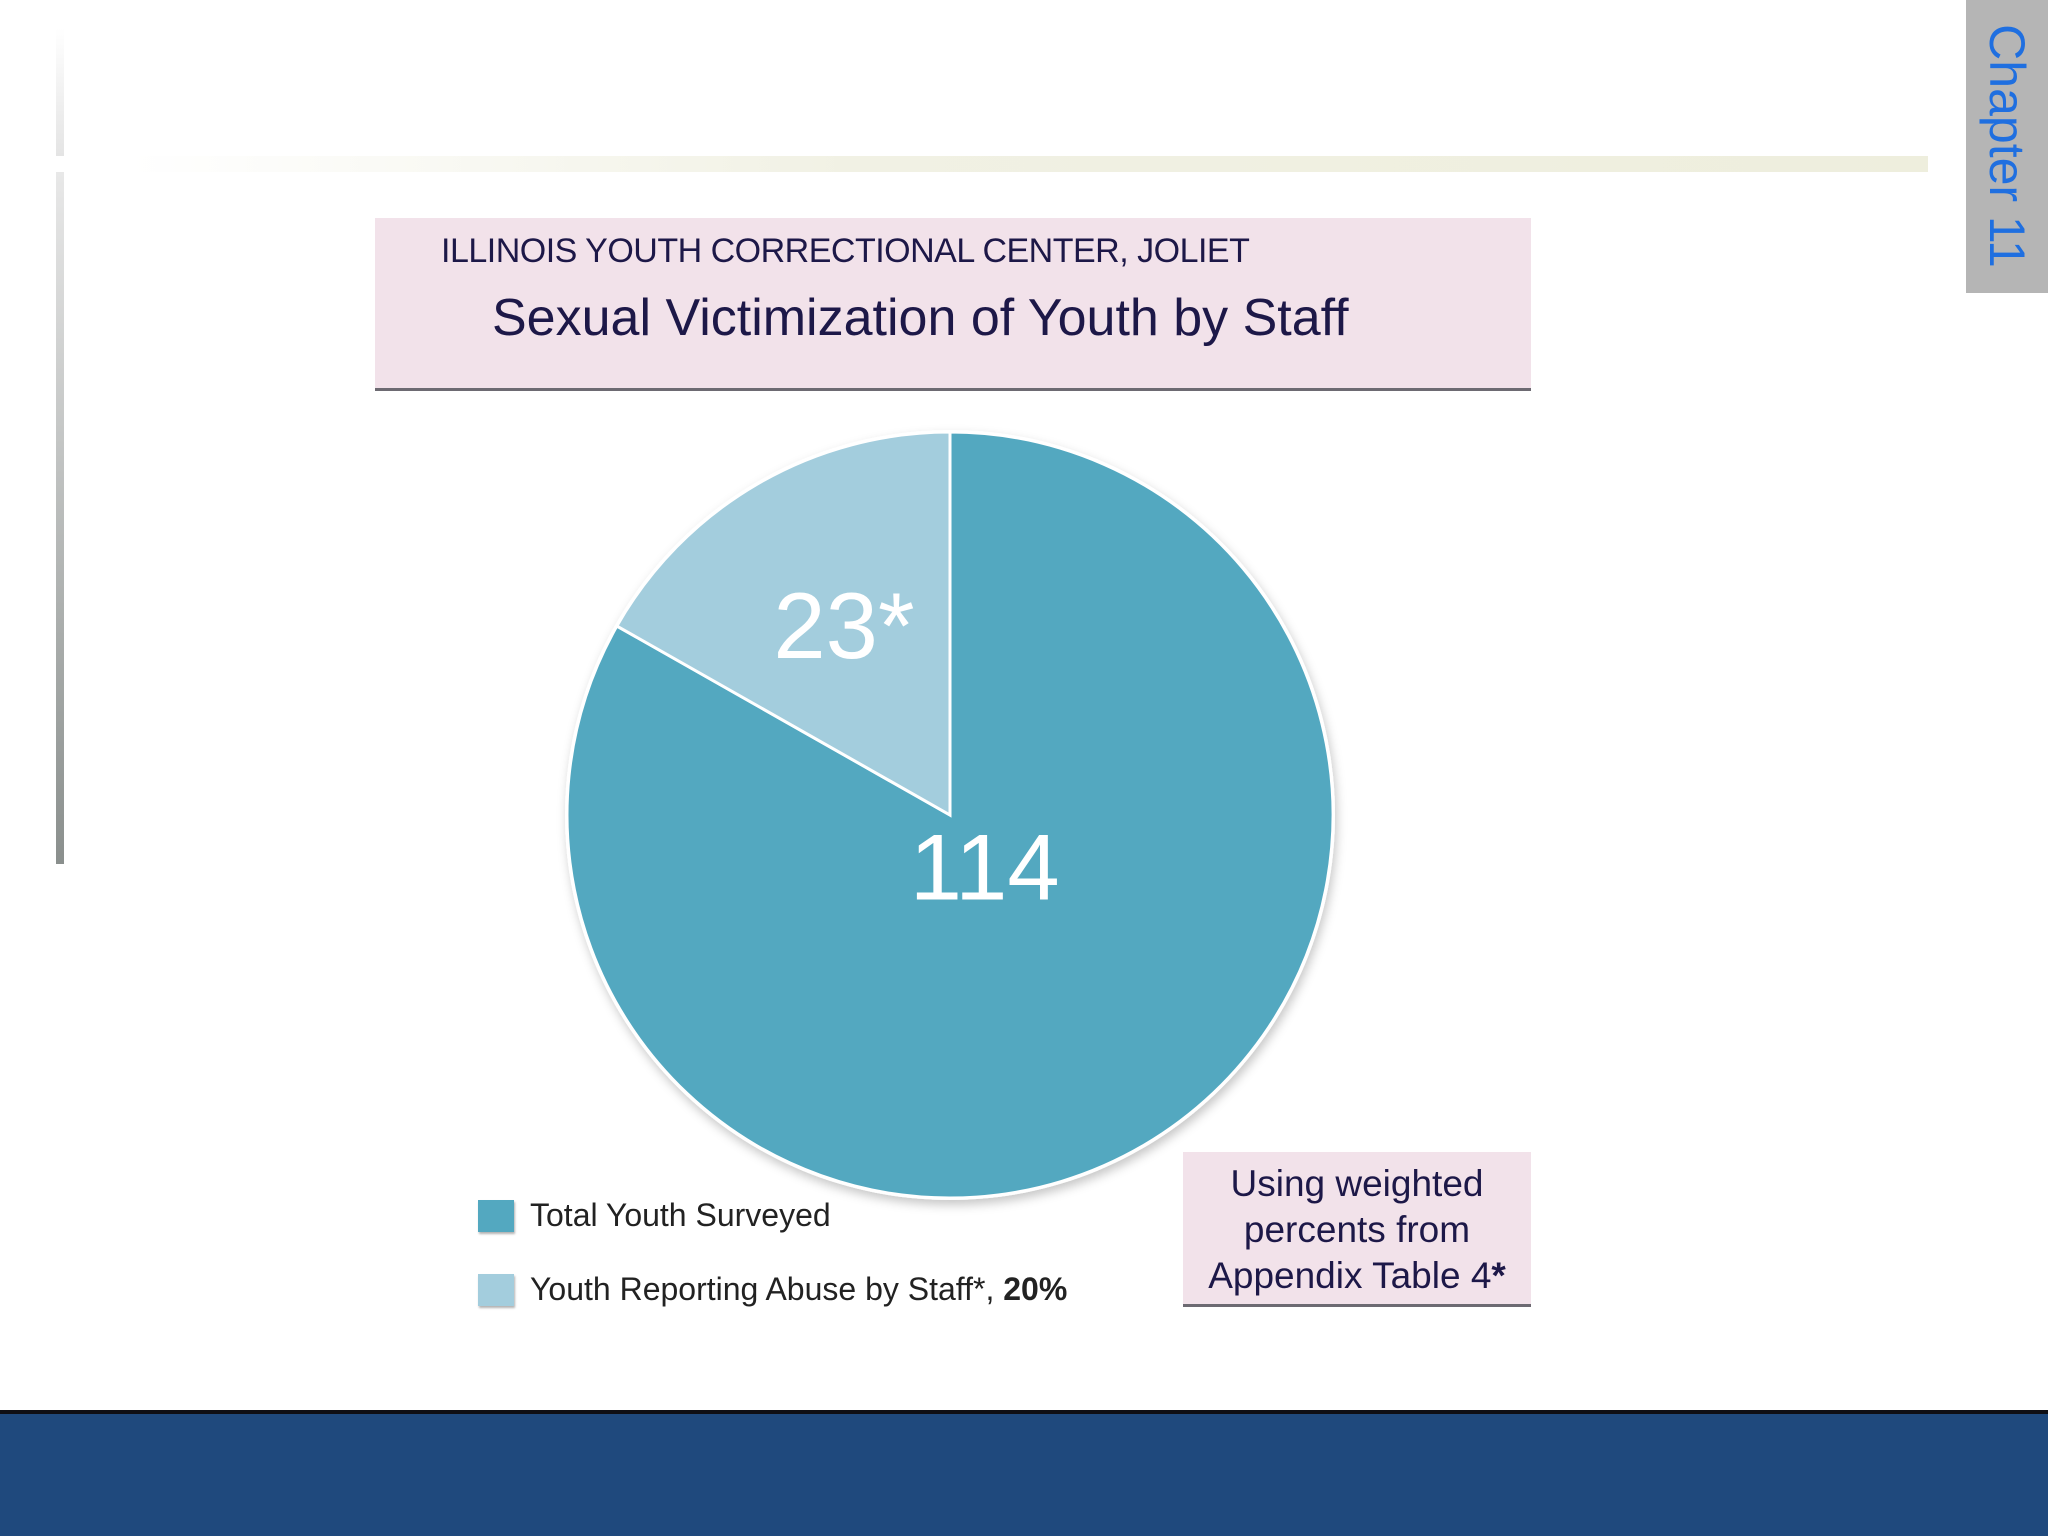  What do you see at coordinates (799, 1289) in the screenshot?
I see `legend-label-abuse: Youth Reporting Abuse by Staff*, 20%` at bounding box center [799, 1289].